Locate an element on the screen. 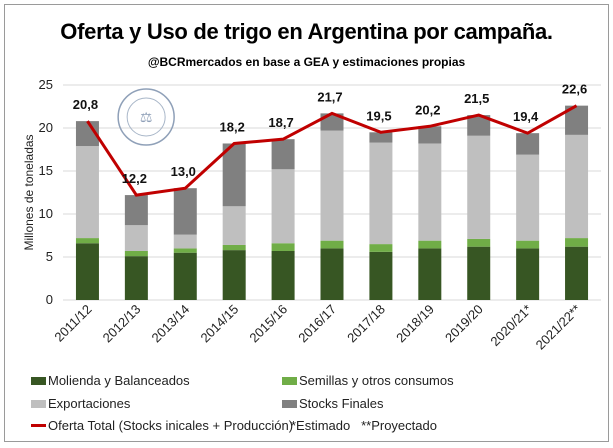 This screenshot has width=613, height=448. legend-semillas: Semillas y otros consumos is located at coordinates (368, 380).